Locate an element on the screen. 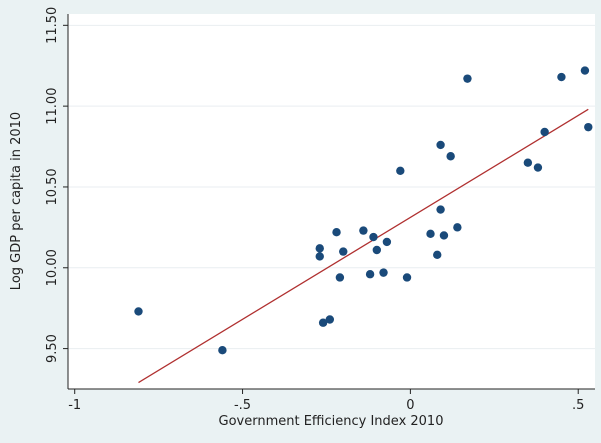 The image size is (601, 443). y-tick-label: 9.50 is located at coordinates (52, 348).